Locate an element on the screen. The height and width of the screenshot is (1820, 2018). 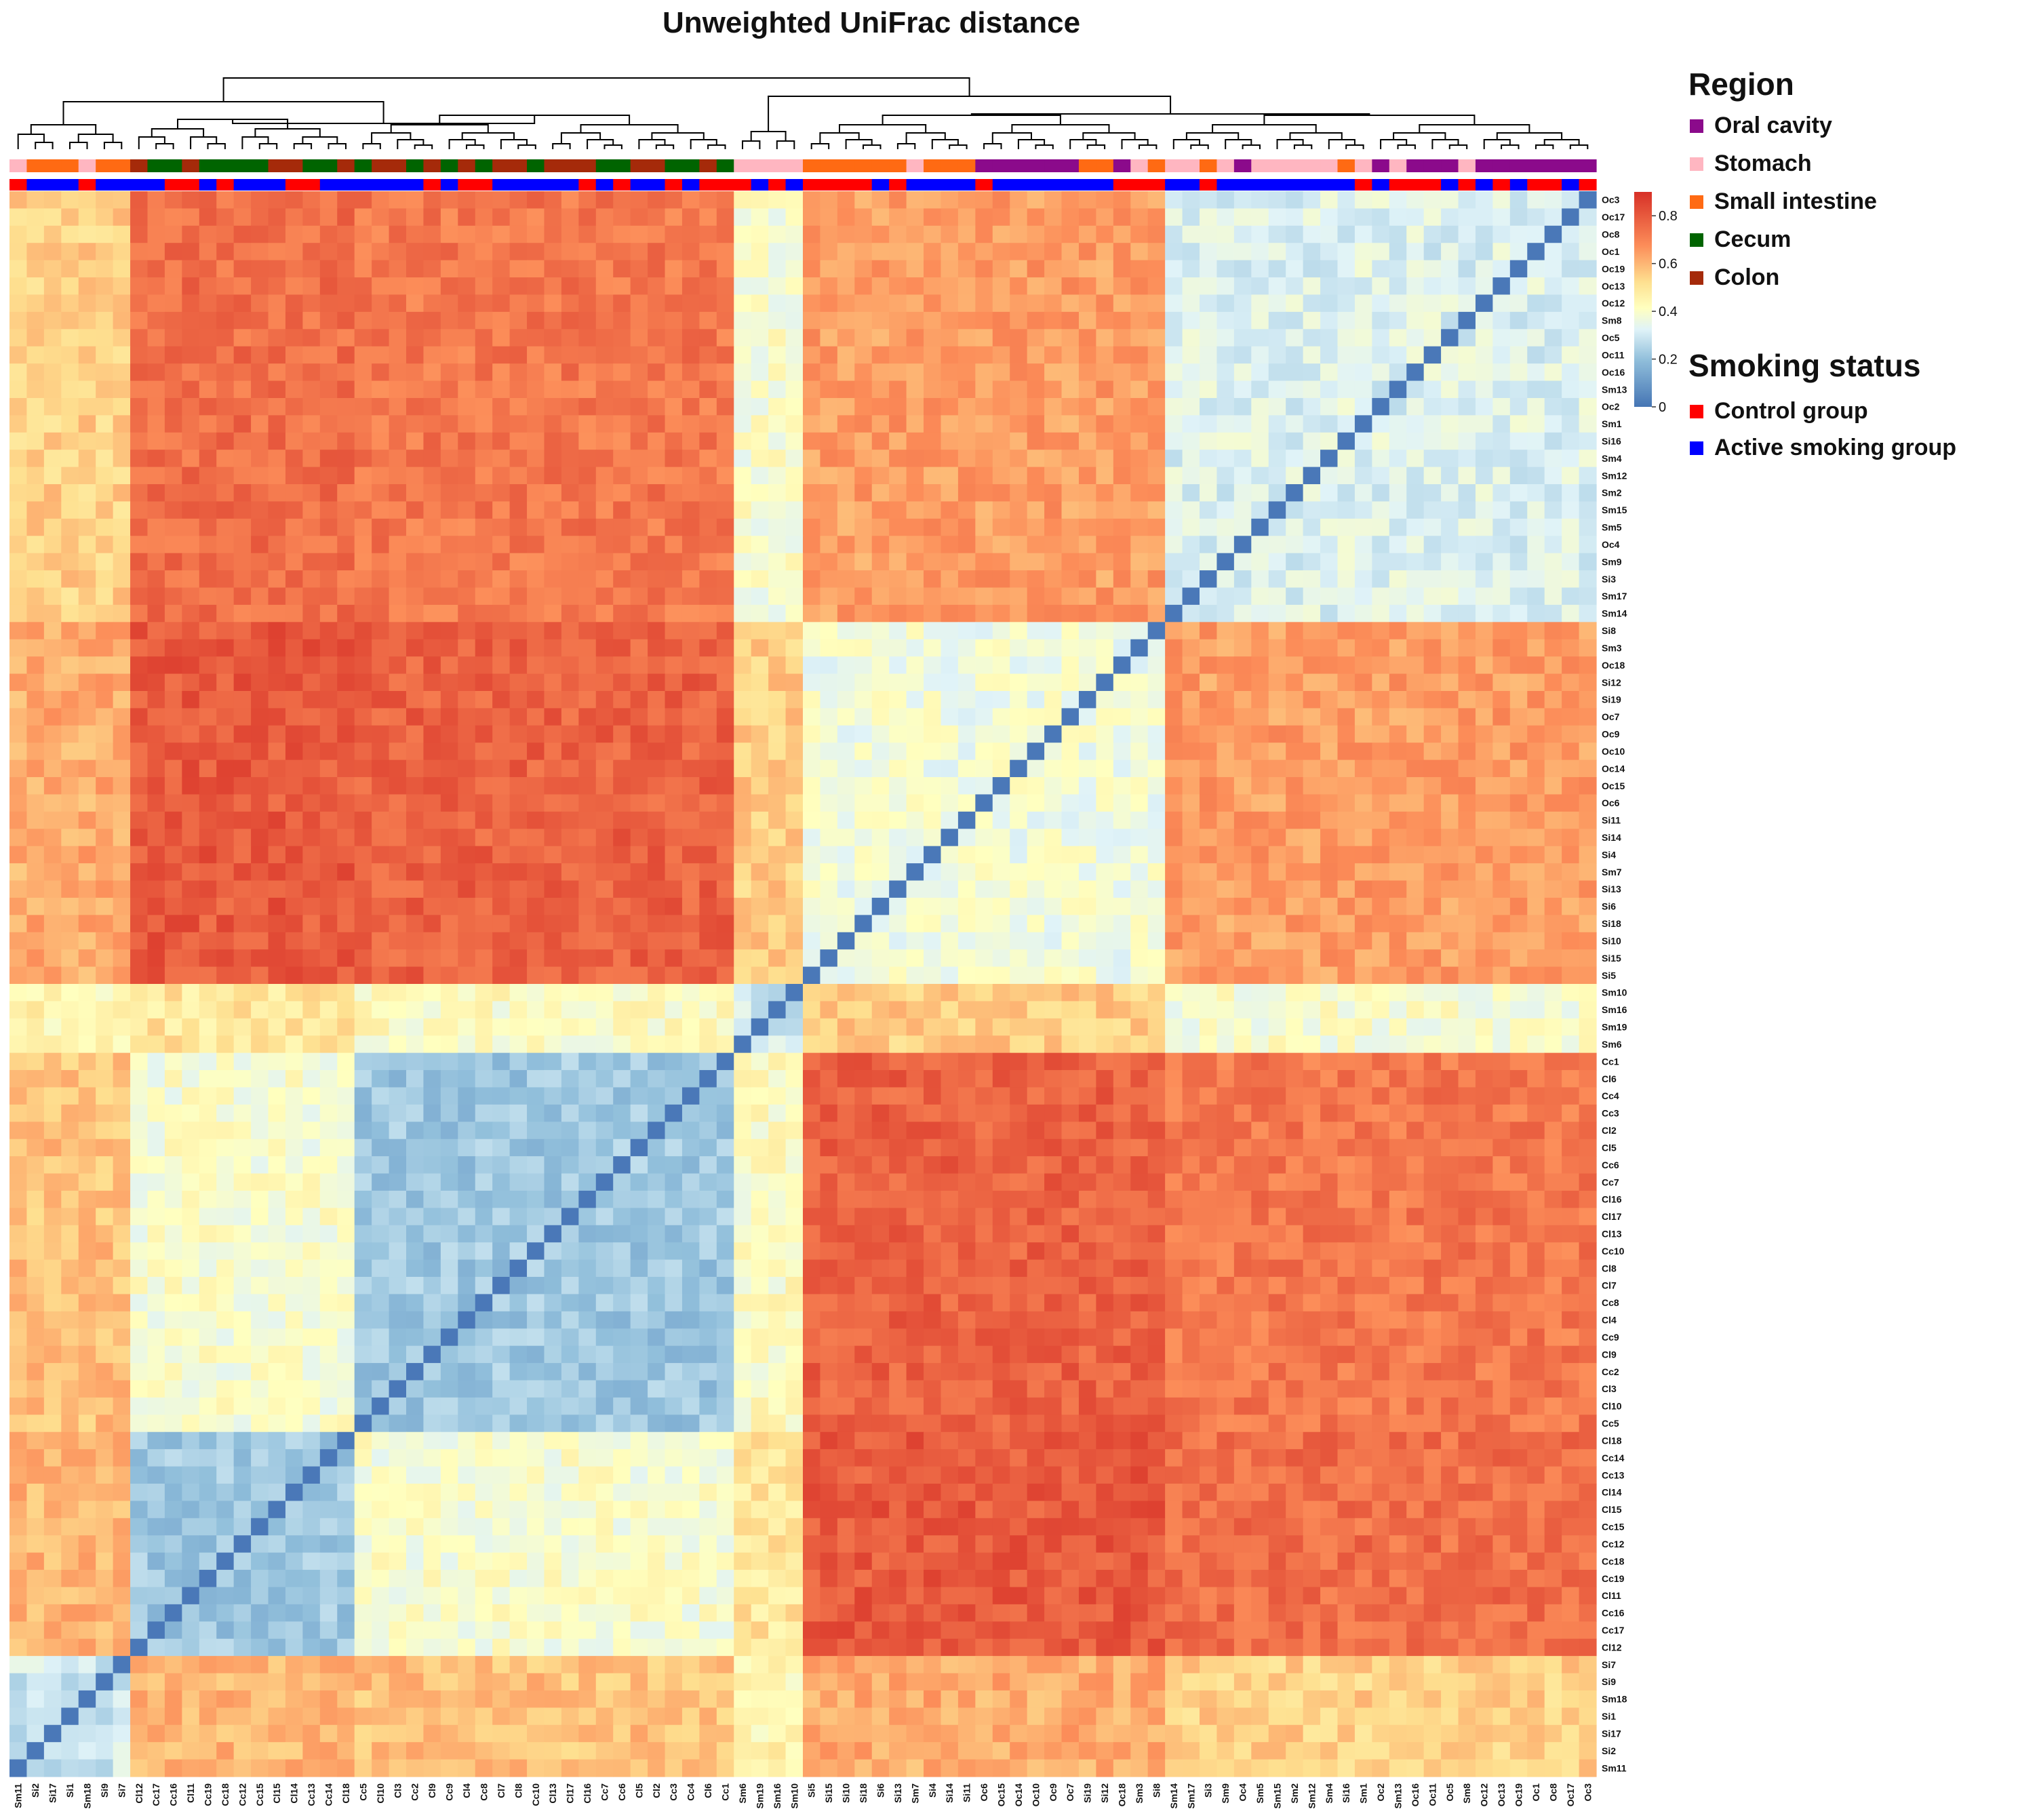
region-annotation-cell is located at coordinates (604, 165).